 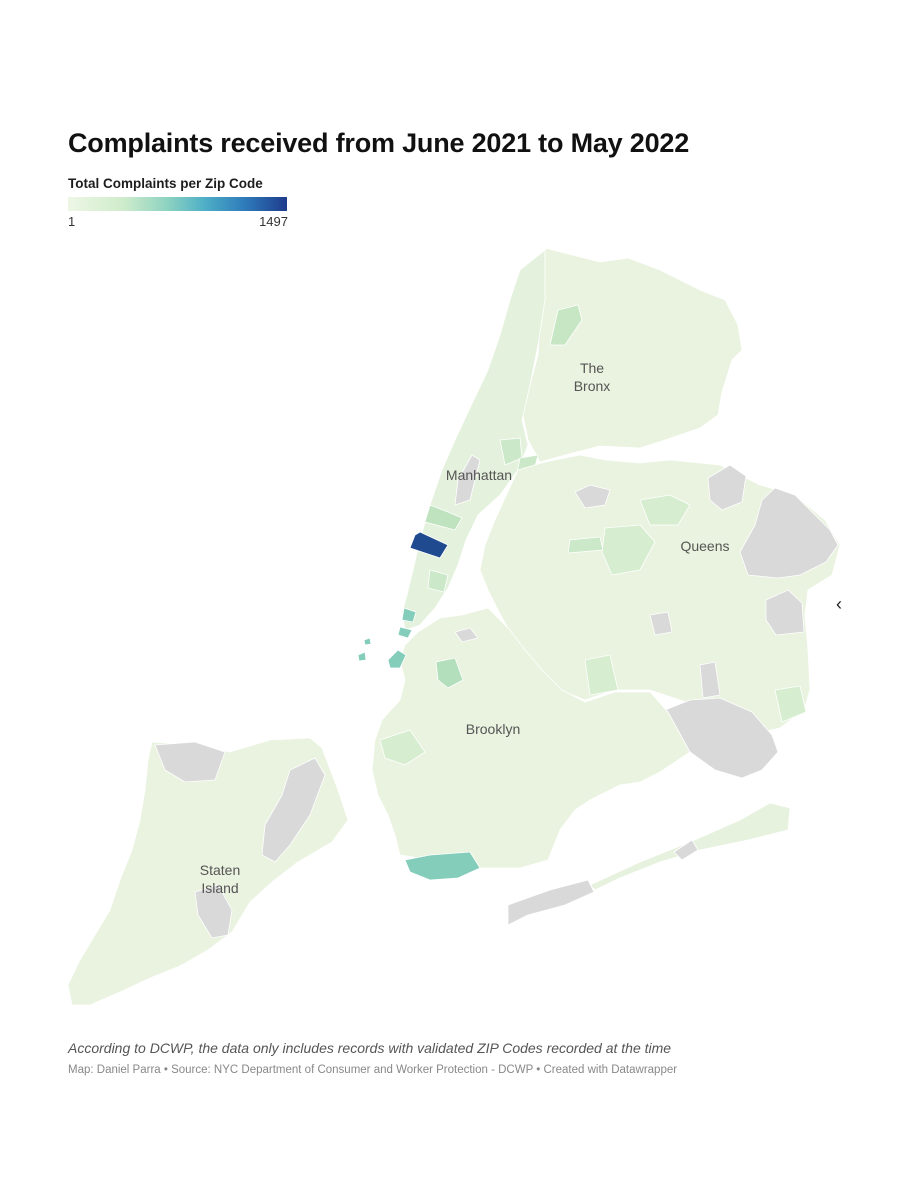 I want to click on label-manhattan: Manhattan, so click(x=479, y=475).